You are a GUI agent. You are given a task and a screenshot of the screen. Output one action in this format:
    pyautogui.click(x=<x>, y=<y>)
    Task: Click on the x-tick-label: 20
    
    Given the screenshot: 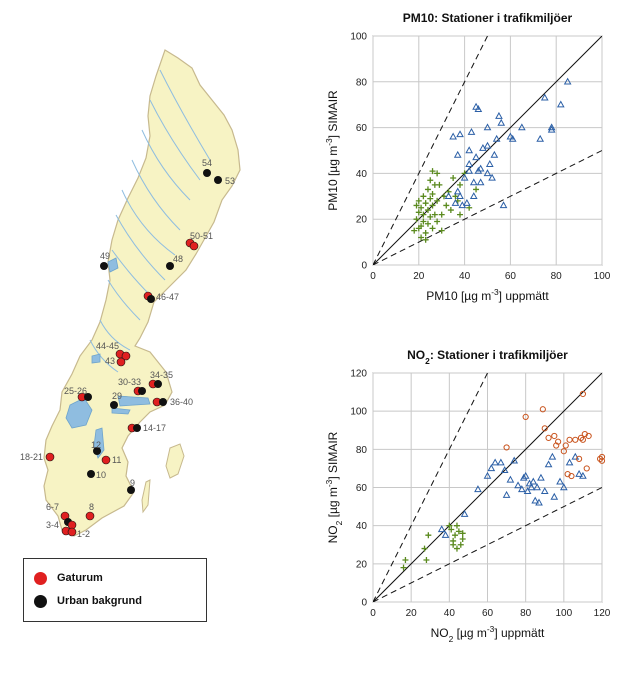 What is the action you would take?
    pyautogui.click(x=412, y=613)
    